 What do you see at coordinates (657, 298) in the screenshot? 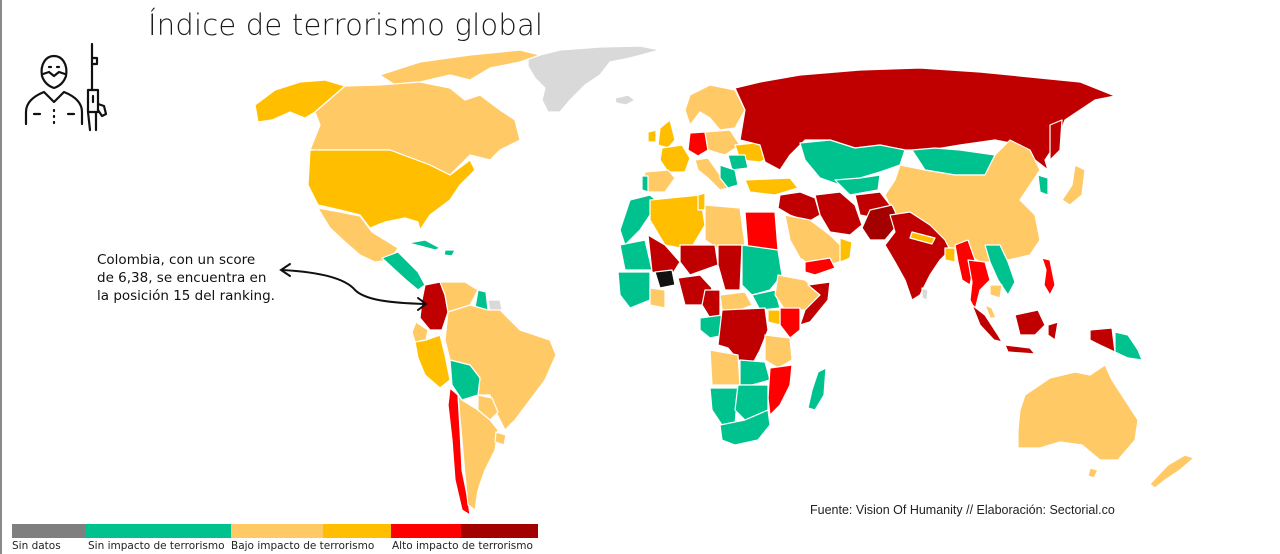
I see `country-ghana-region` at bounding box center [657, 298].